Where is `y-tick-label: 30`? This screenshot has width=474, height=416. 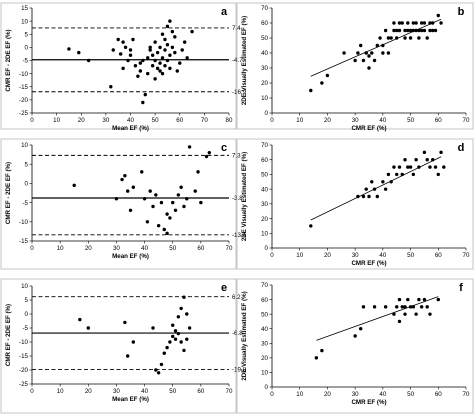 y-tick-label: 30 is located at coordinates (264, 68).